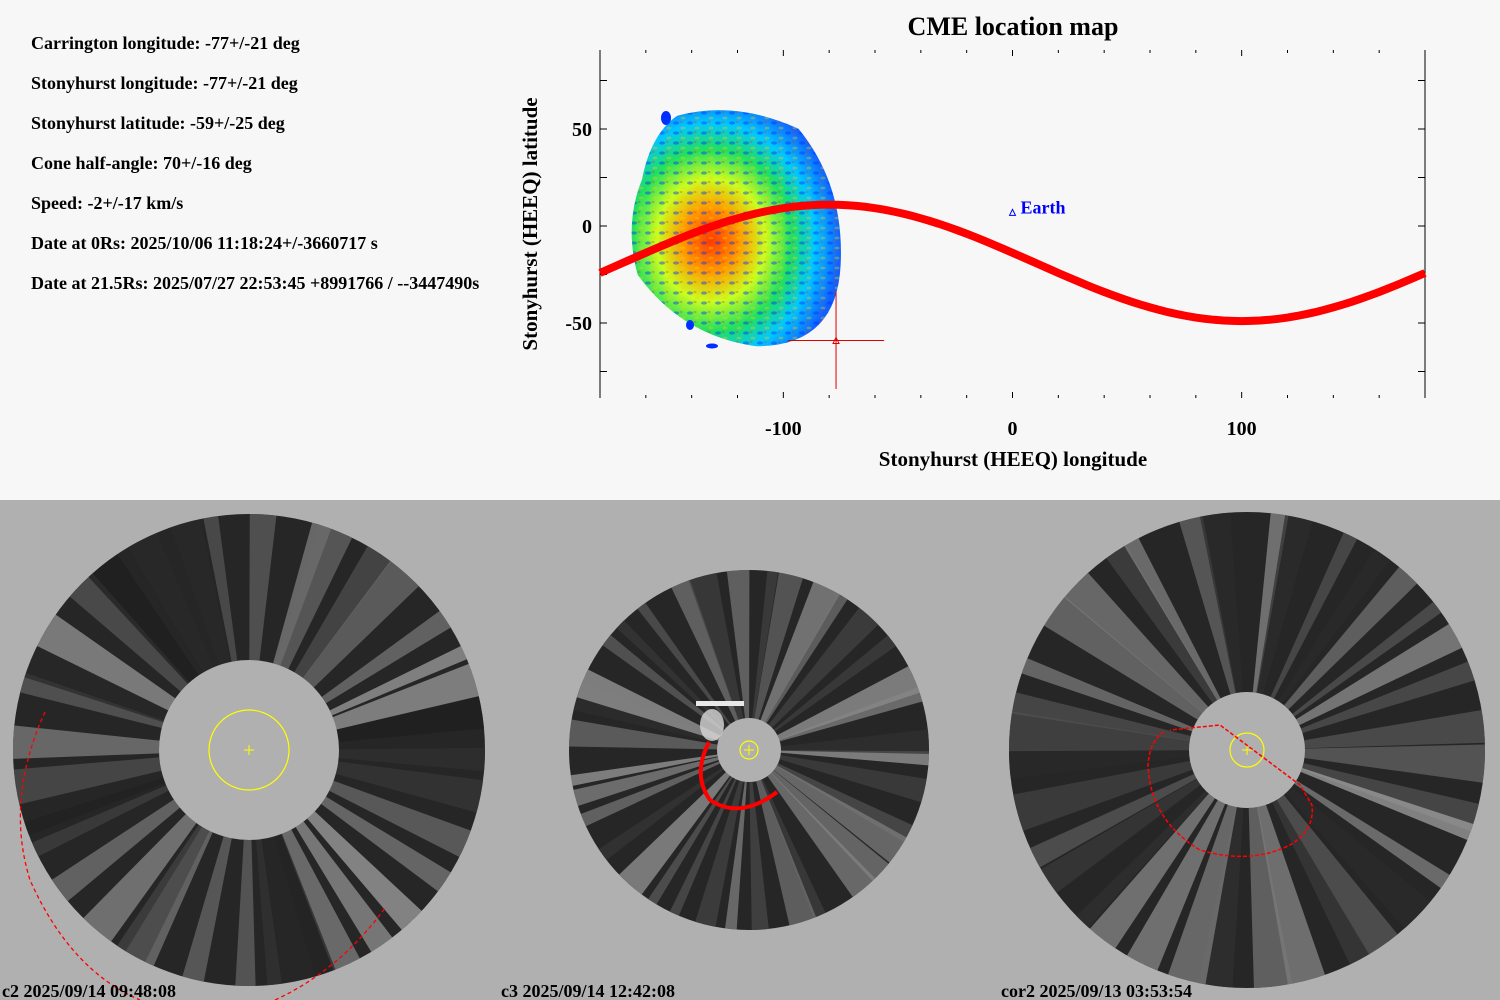 The height and width of the screenshot is (1000, 1500). I want to click on cme-location-marker-icon, so click(836, 340).